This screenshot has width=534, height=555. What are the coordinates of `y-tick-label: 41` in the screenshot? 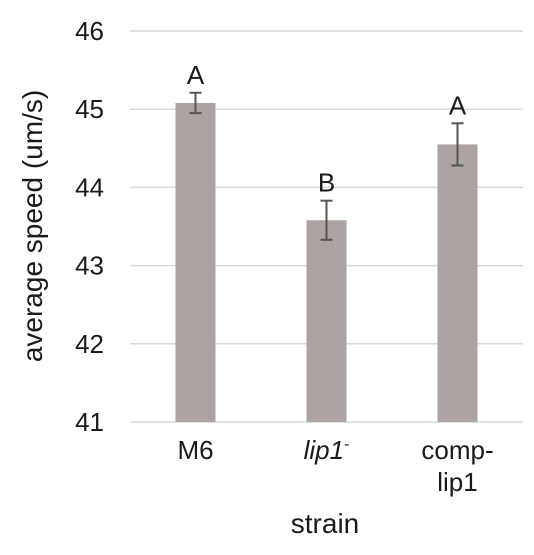 It's located at (89, 422).